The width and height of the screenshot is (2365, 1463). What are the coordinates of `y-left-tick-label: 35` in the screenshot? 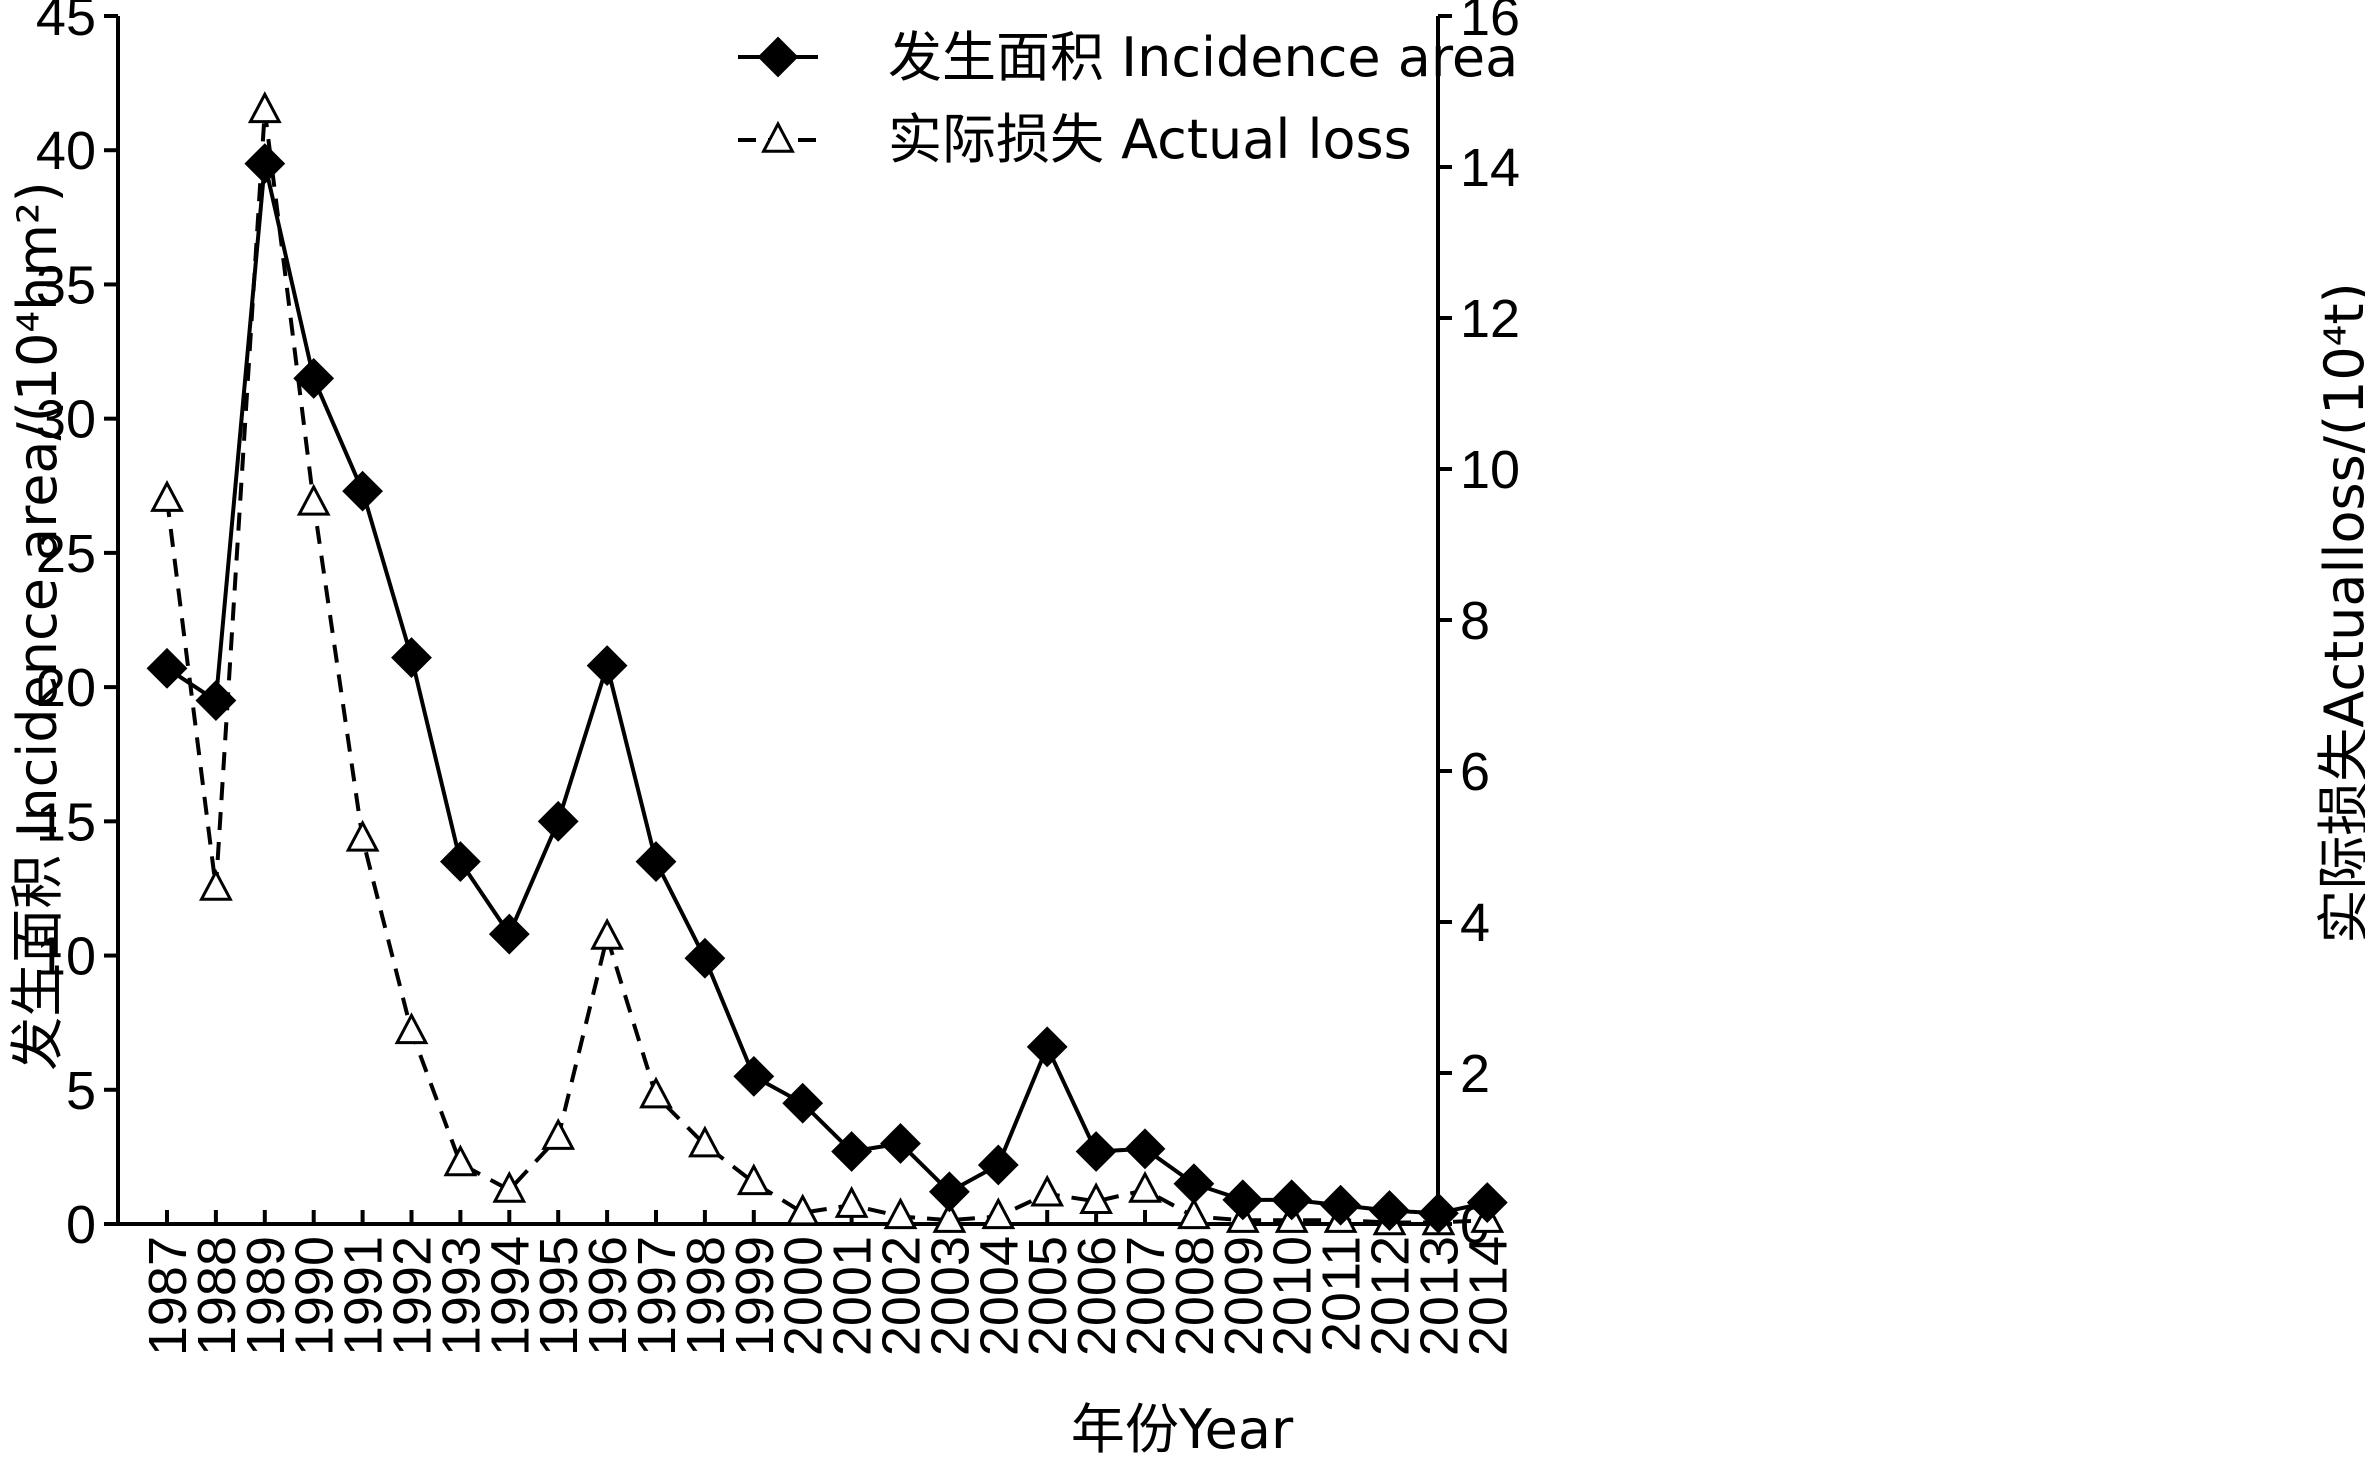 It's located at (66, 285).